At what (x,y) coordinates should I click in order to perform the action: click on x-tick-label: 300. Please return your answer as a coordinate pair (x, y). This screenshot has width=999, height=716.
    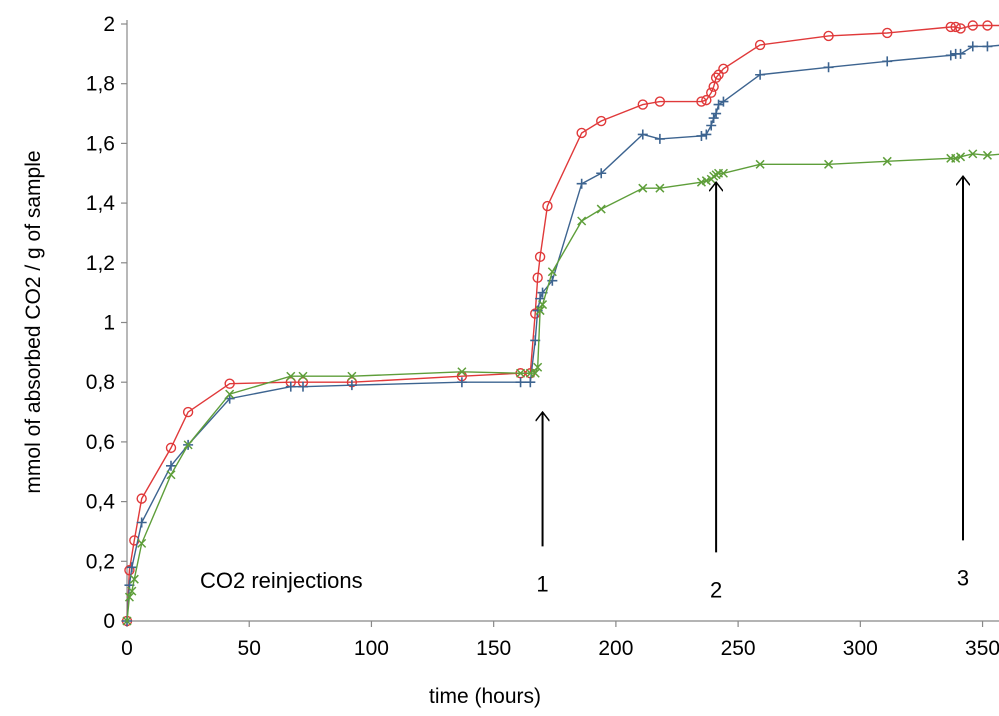
    Looking at the image, I should click on (860, 648).